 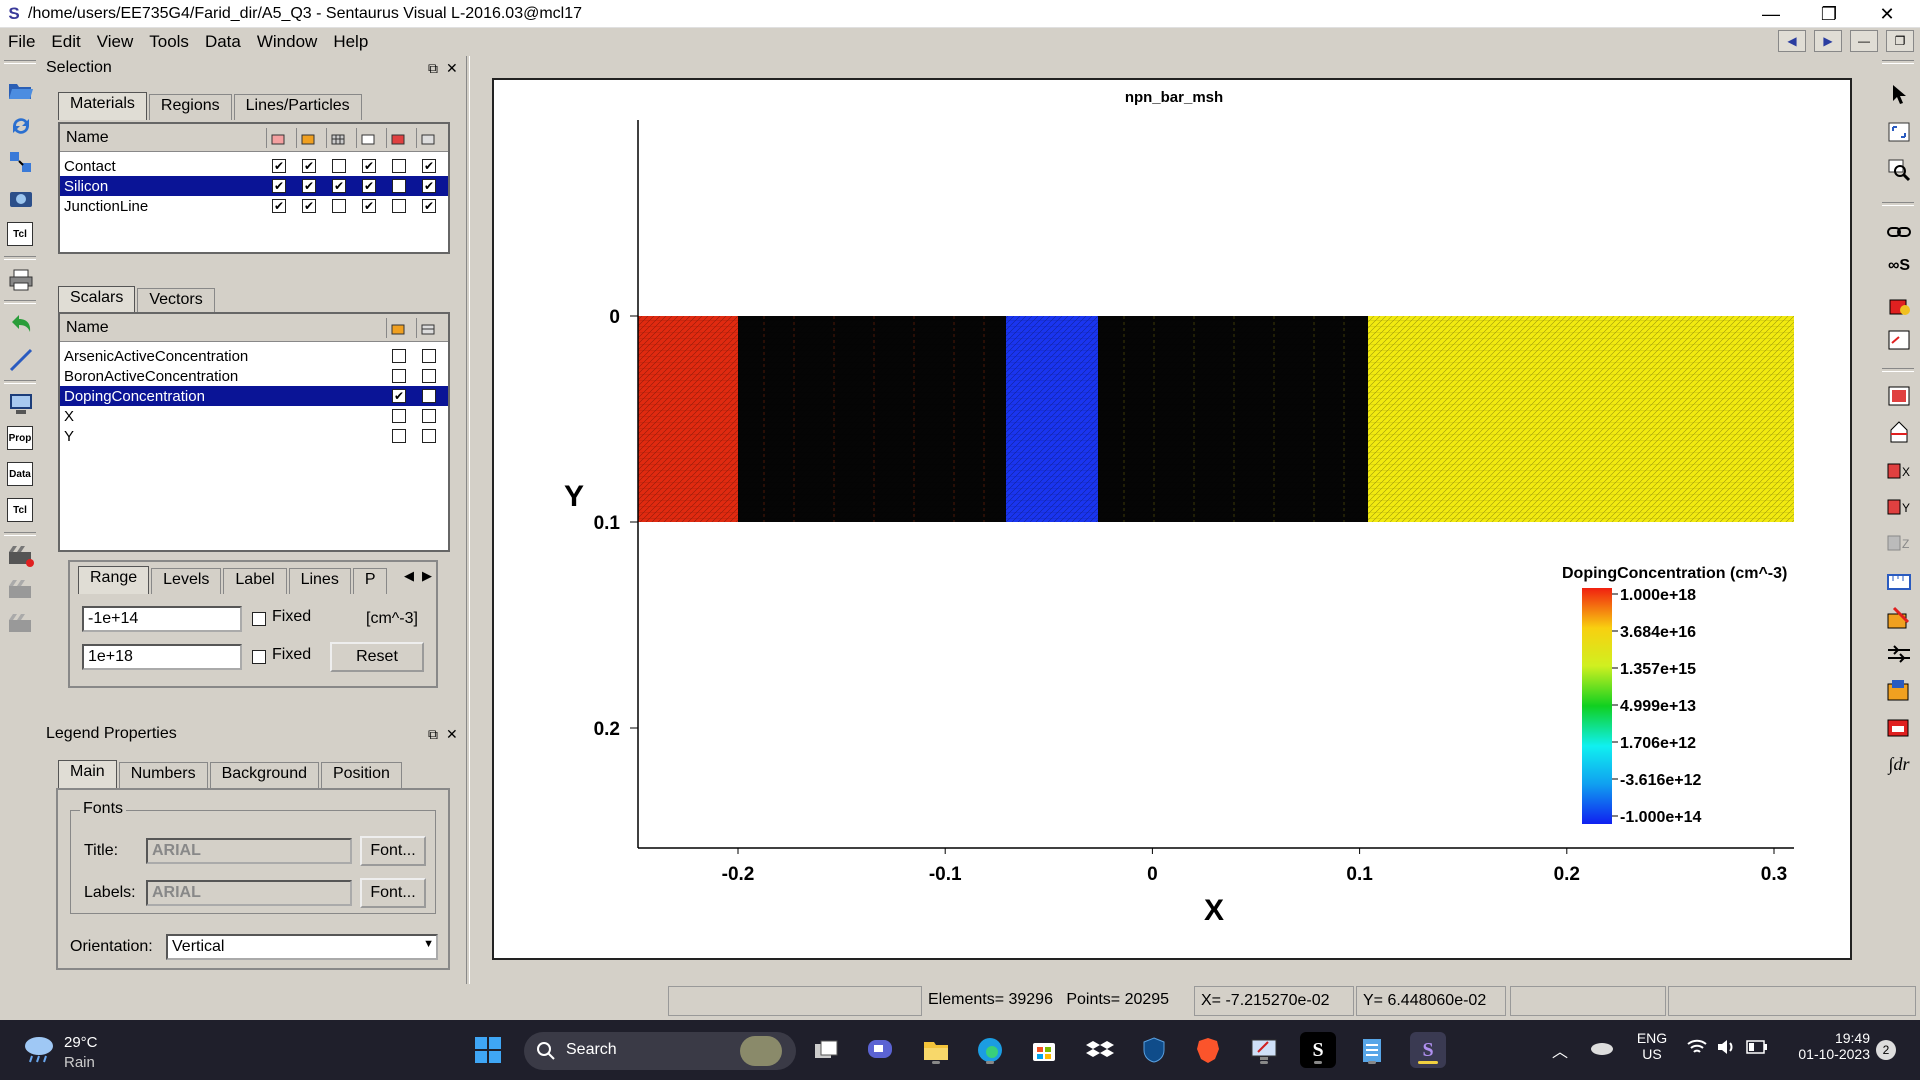 I want to click on material-color-icon, so click(x=1899, y=304).